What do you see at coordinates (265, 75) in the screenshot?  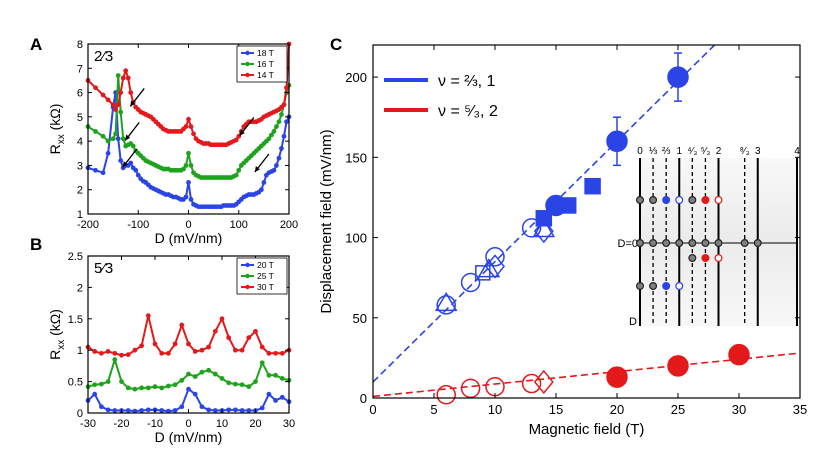 I see `panel-A-legend-label: 14 T` at bounding box center [265, 75].